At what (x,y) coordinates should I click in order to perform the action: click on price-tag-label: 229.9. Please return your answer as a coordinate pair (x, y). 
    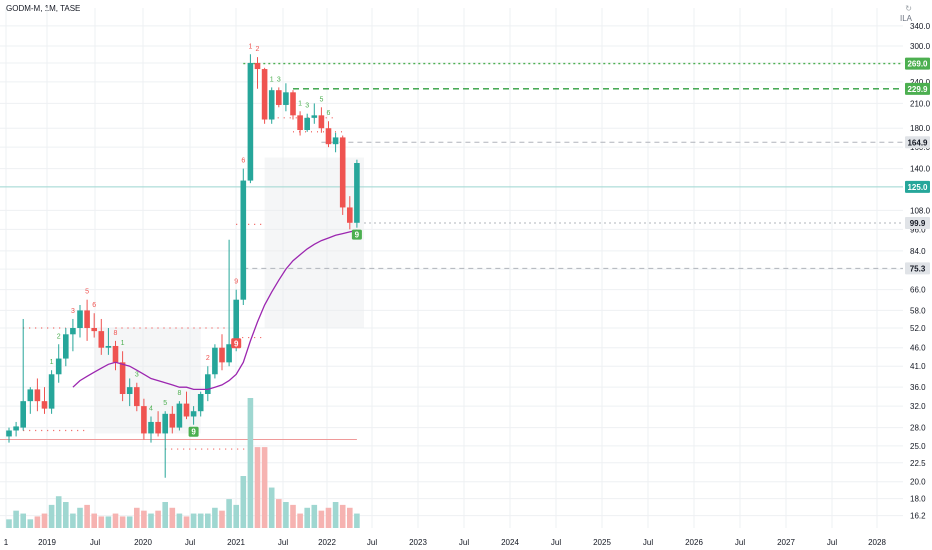
    Looking at the image, I should click on (917, 89).